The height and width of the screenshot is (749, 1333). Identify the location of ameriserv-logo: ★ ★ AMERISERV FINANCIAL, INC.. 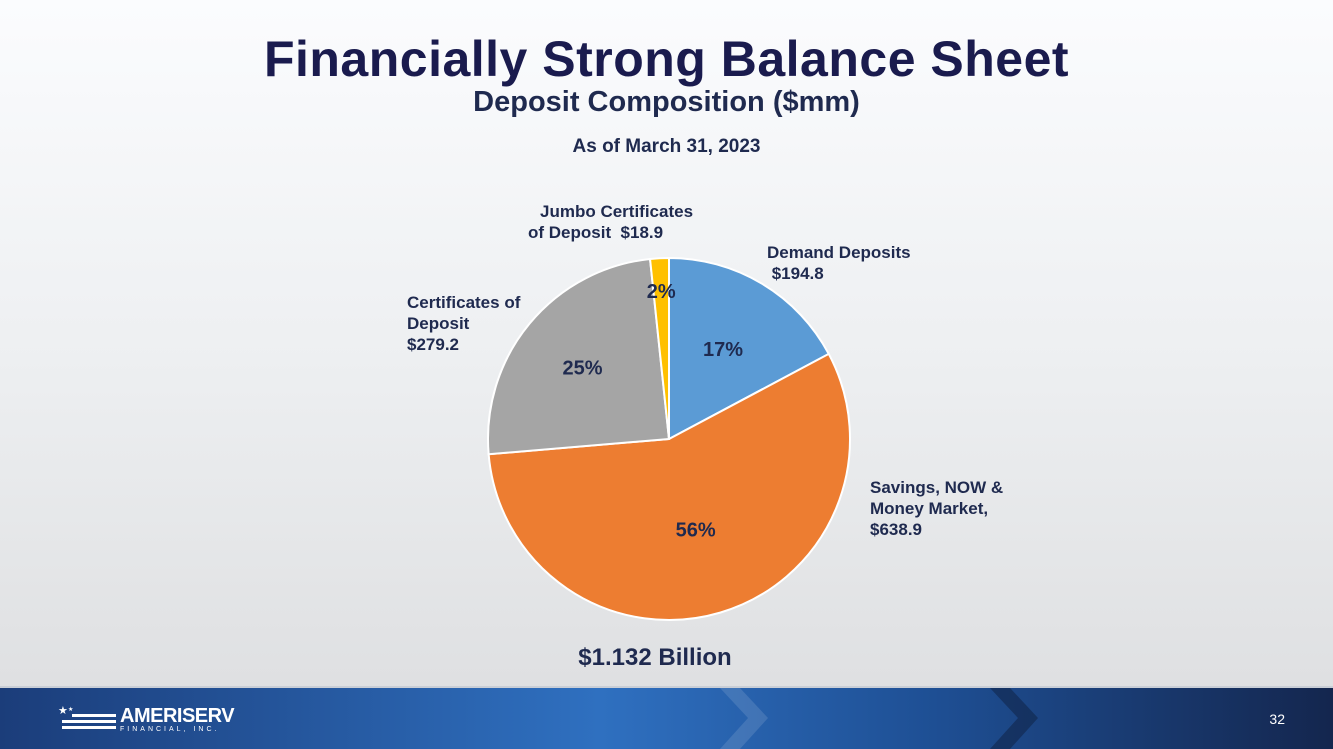
(158, 719).